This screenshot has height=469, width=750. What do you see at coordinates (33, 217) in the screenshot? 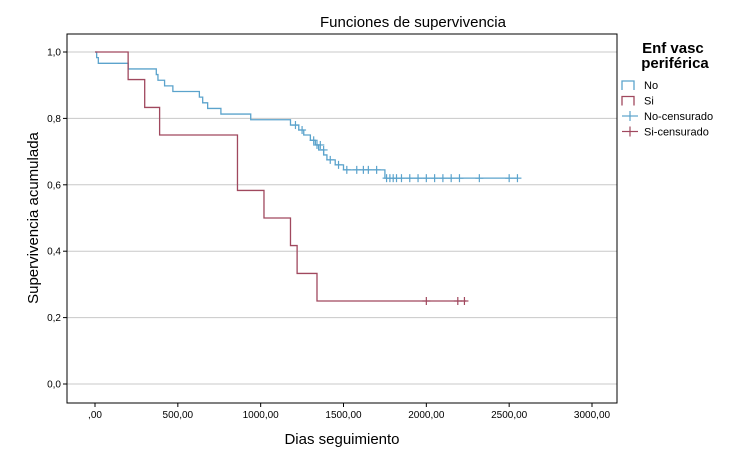
I see `y-axis-label: Supervivencia acumulada` at bounding box center [33, 217].